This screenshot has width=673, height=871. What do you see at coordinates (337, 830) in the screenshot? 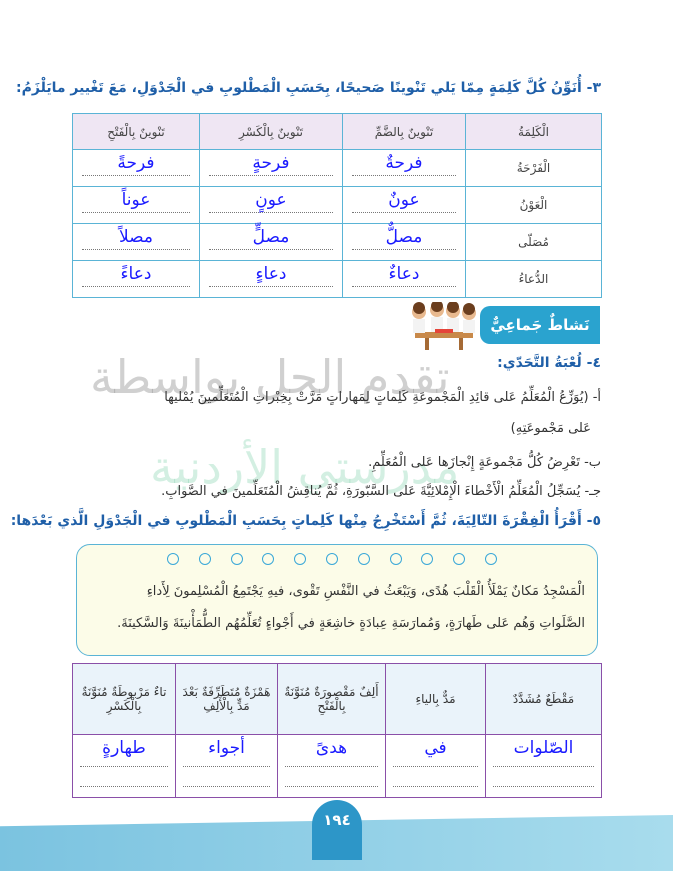
I see `page-number: ١٩٤` at bounding box center [337, 830].